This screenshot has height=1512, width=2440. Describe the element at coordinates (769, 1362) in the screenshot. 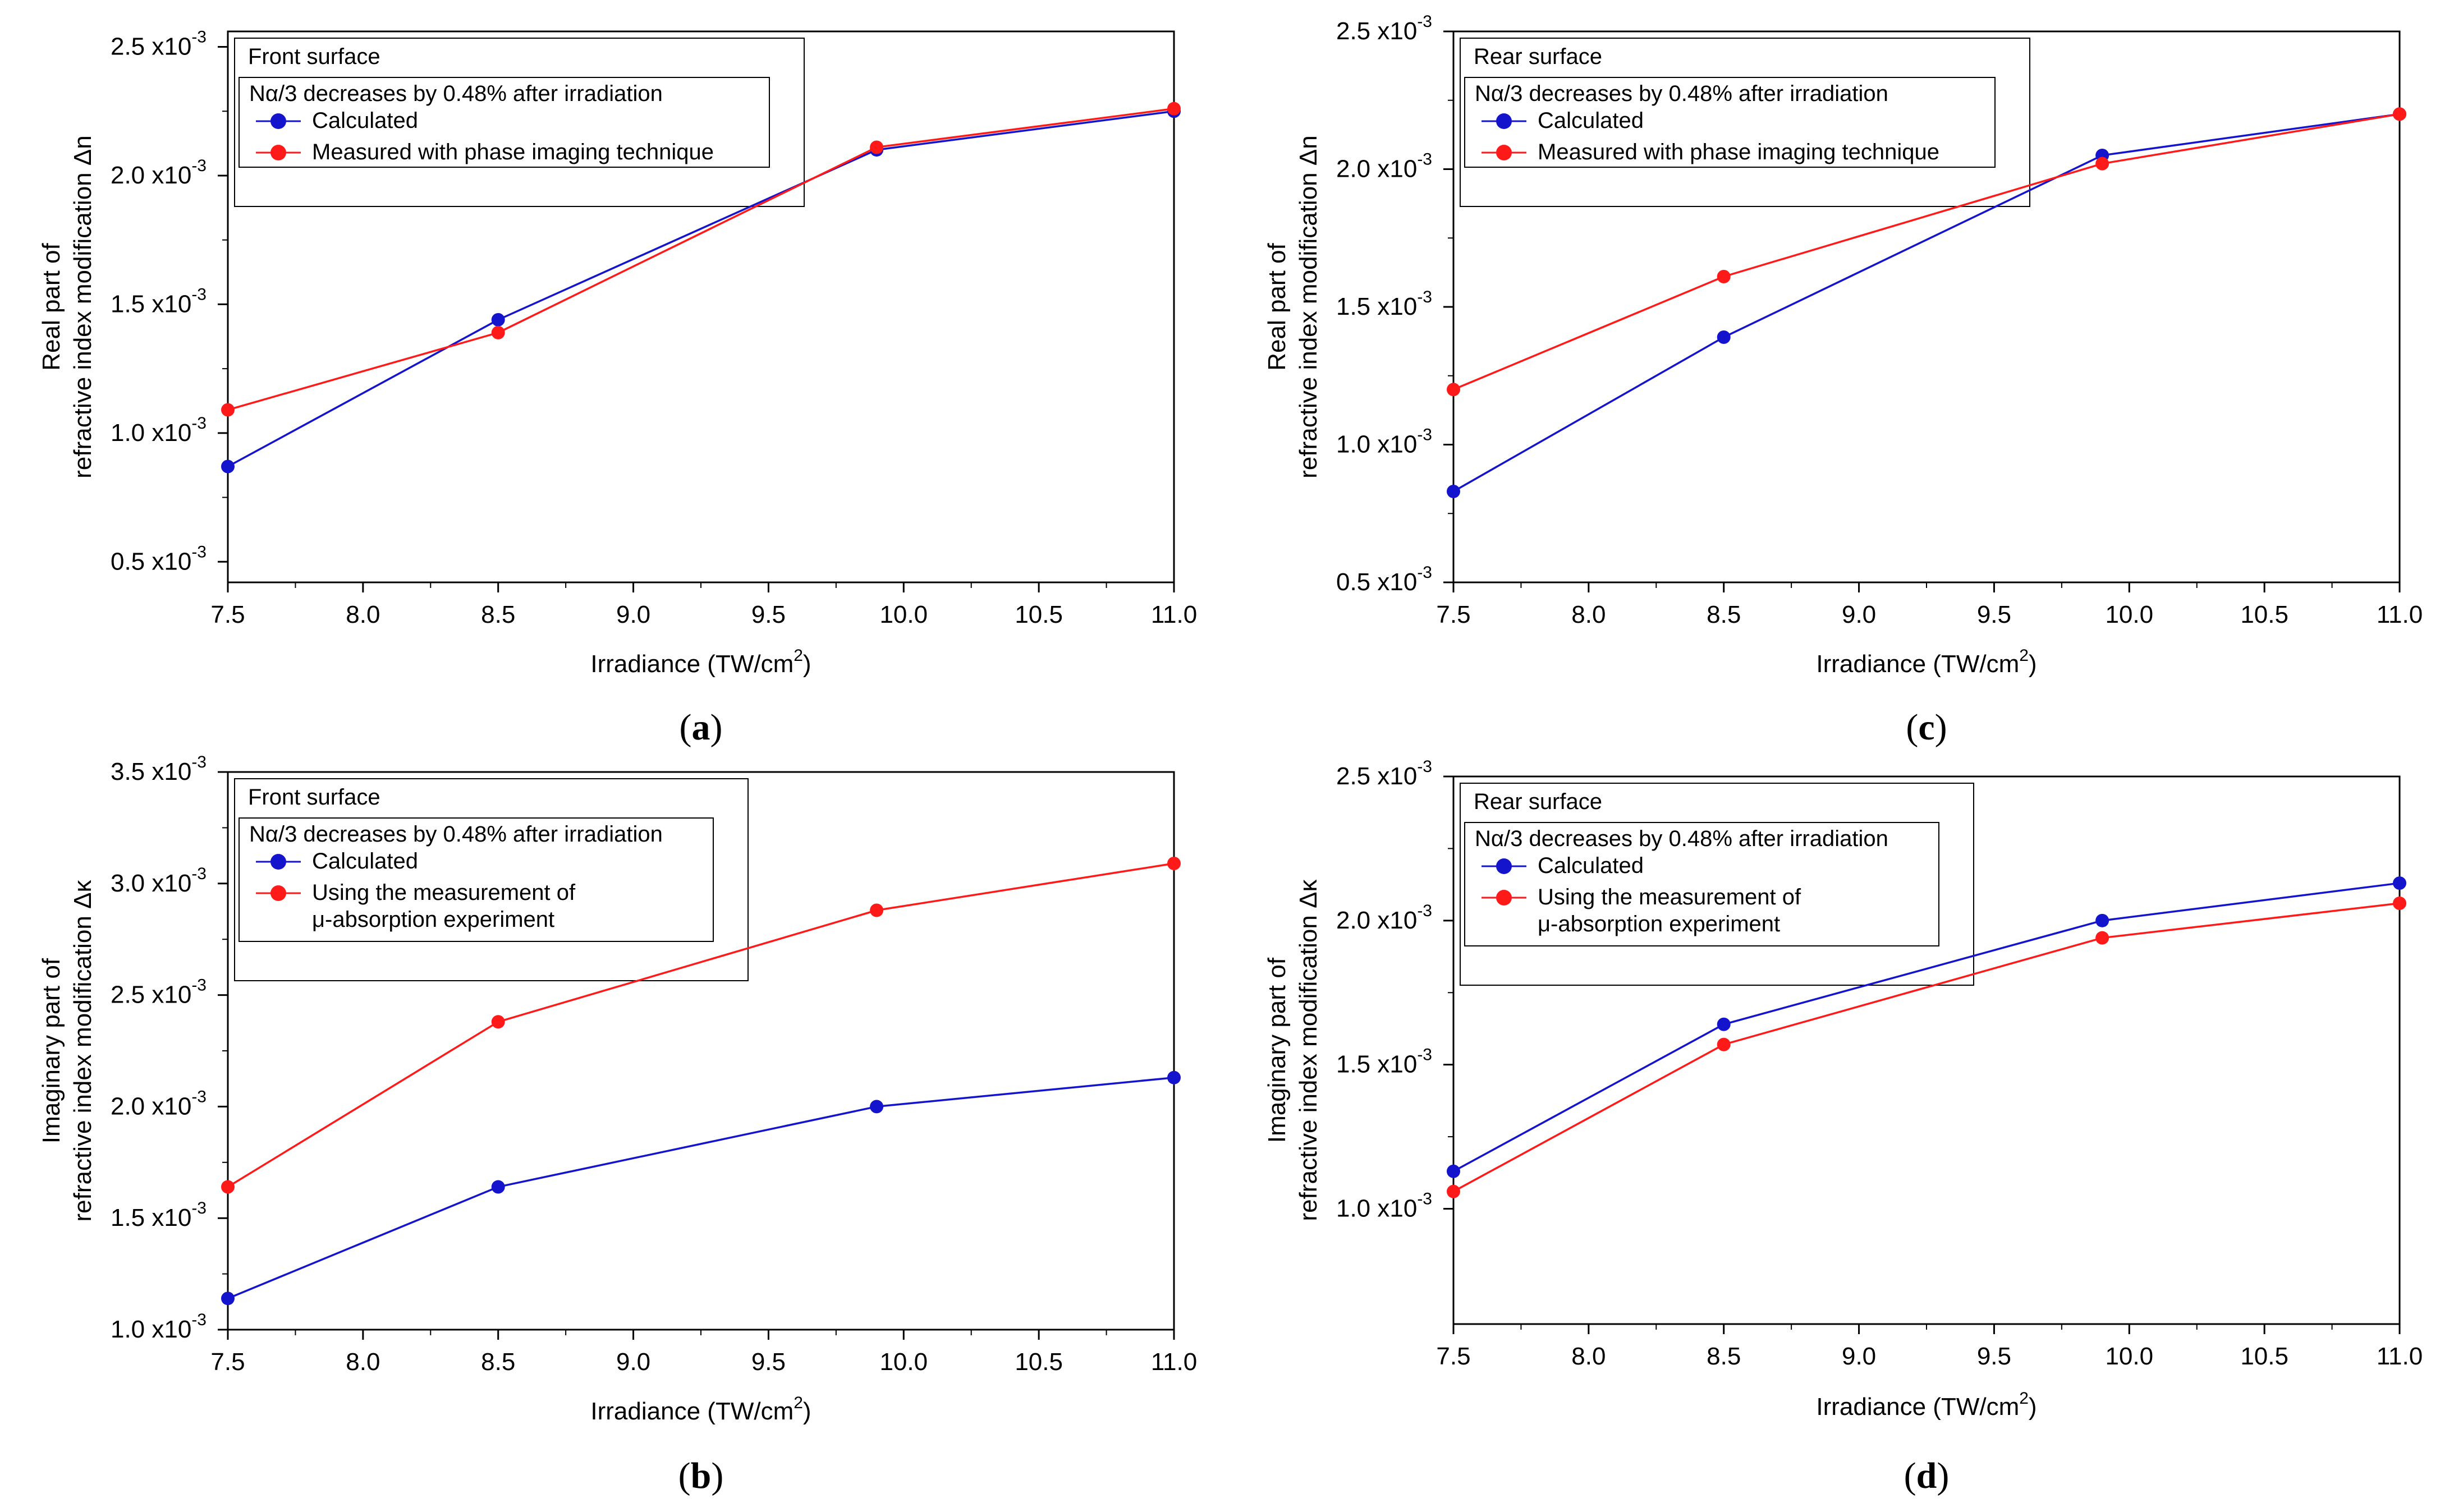

I see `x-tick-label: 9.5` at that location.